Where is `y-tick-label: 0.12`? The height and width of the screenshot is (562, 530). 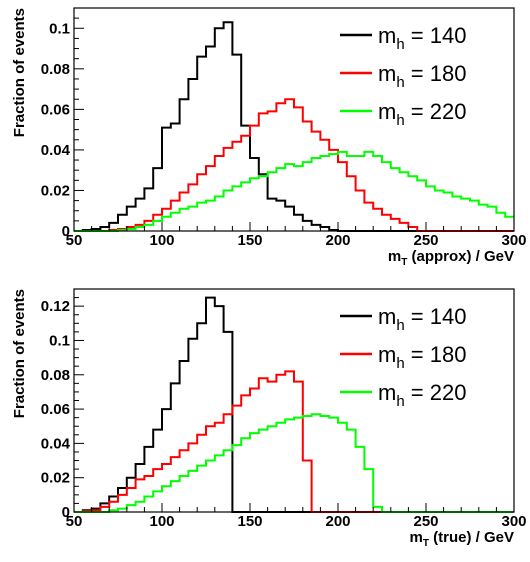
y-tick-label: 0.12 is located at coordinates (55, 306).